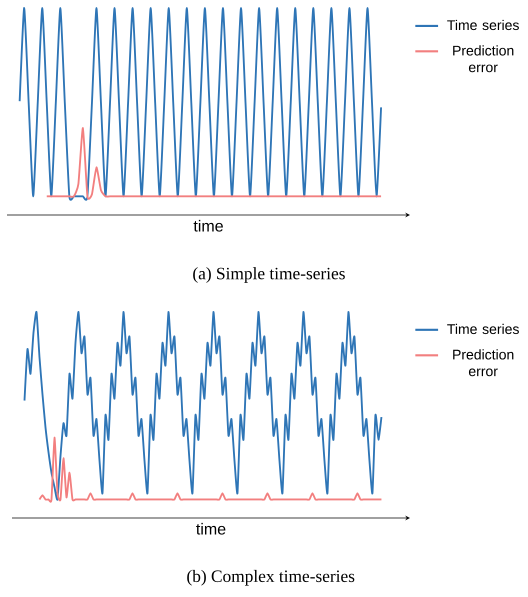 This screenshot has height=597, width=528. What do you see at coordinates (270, 578) in the screenshot?
I see `text: (b) Complex time-series` at bounding box center [270, 578].